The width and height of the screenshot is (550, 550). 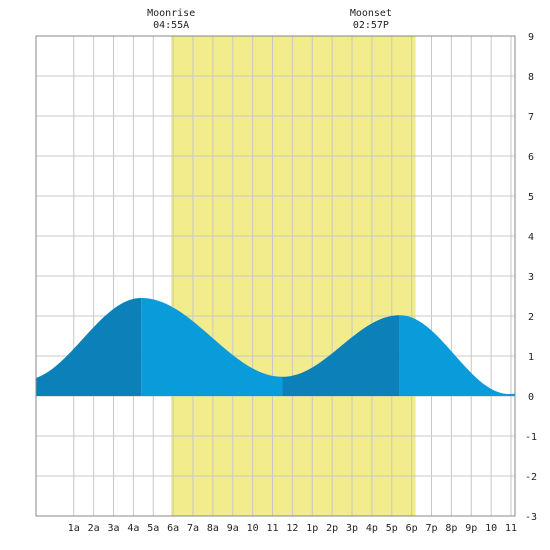 I want to click on y-tick-label: 7, so click(x=531, y=117).